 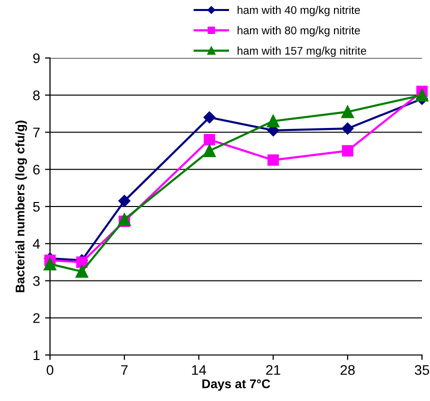 What do you see at coordinates (36, 244) in the screenshot?
I see `y-tick-label: 4` at bounding box center [36, 244].